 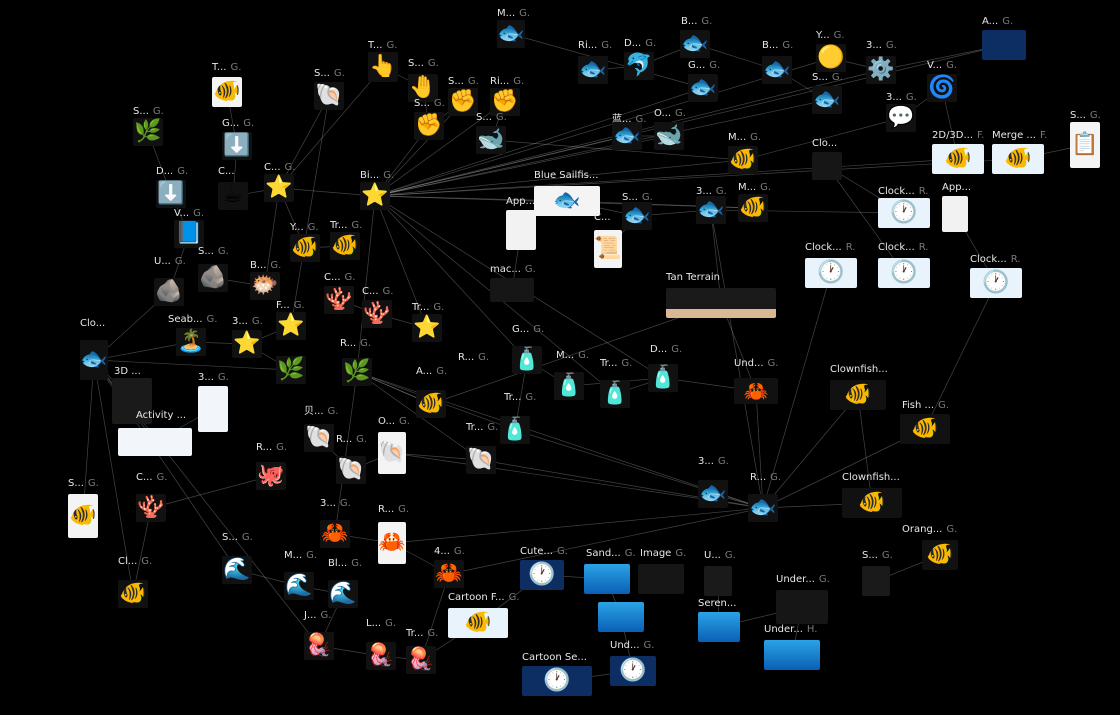 What do you see at coordinates (189, 234) in the screenshot?
I see `node-thumbnail: 📘` at bounding box center [189, 234].